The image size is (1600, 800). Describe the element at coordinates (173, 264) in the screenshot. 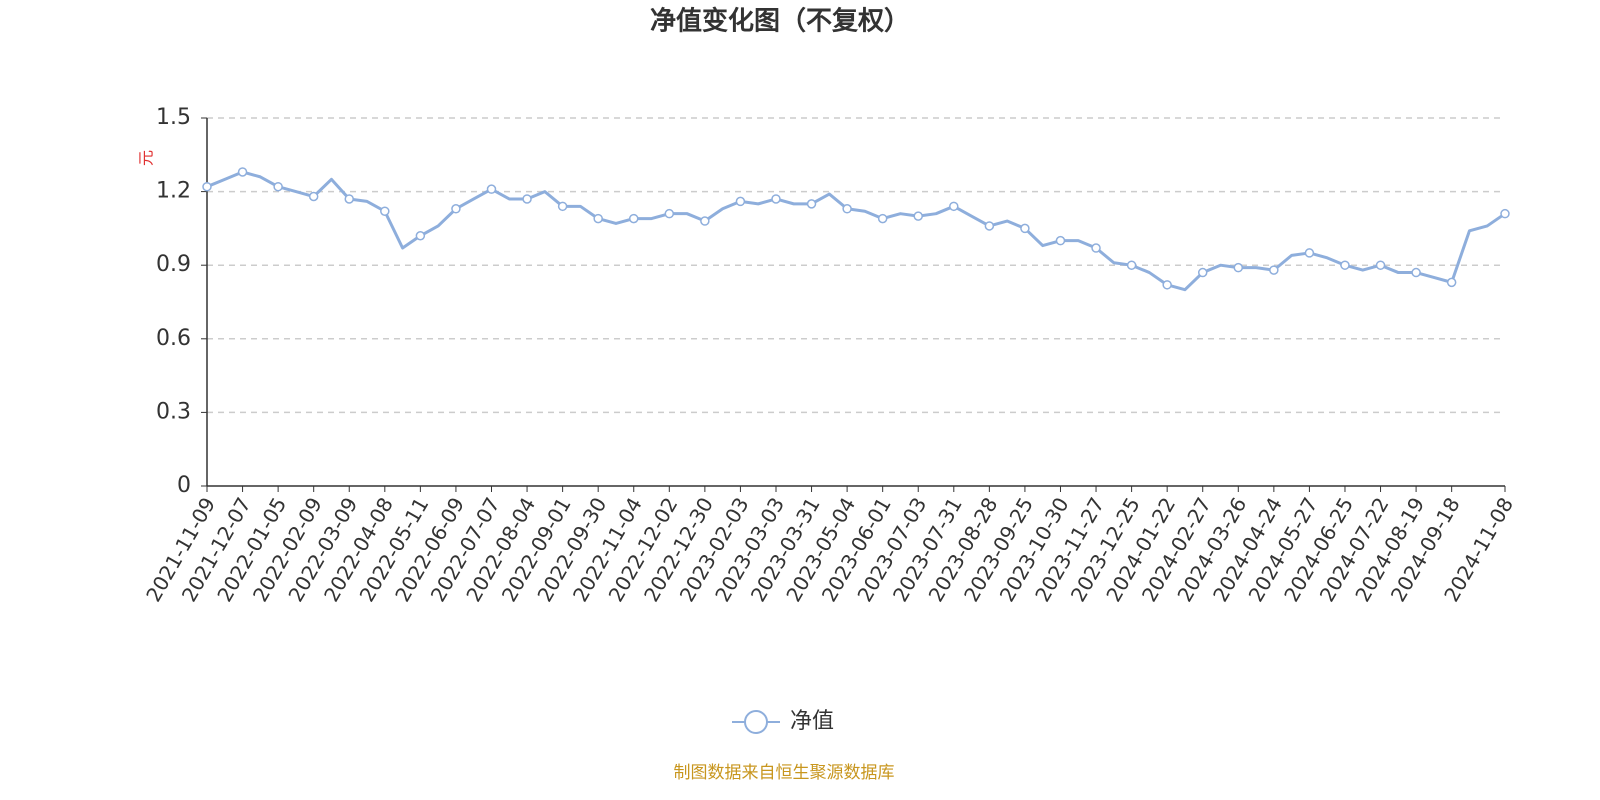

I see `y-tick-label: 0.9` at that location.